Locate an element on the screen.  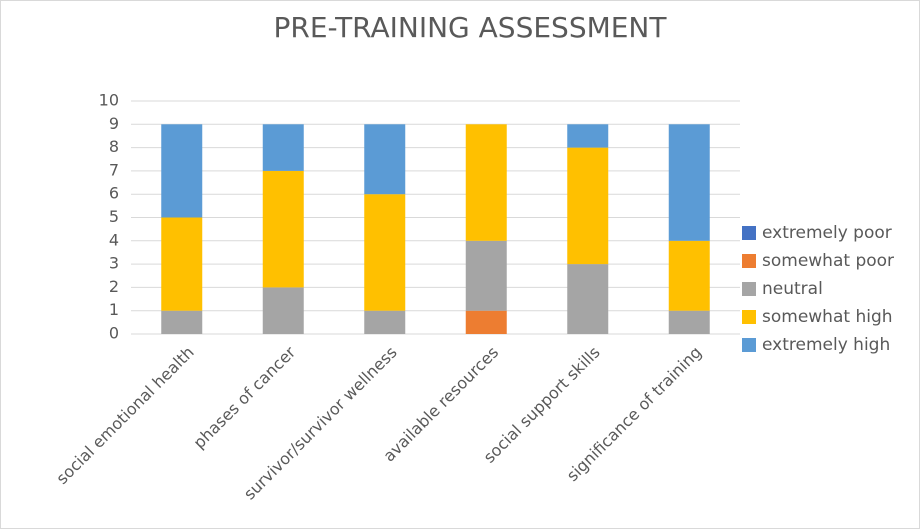
legend-label: extremely poor is located at coordinates (827, 233).